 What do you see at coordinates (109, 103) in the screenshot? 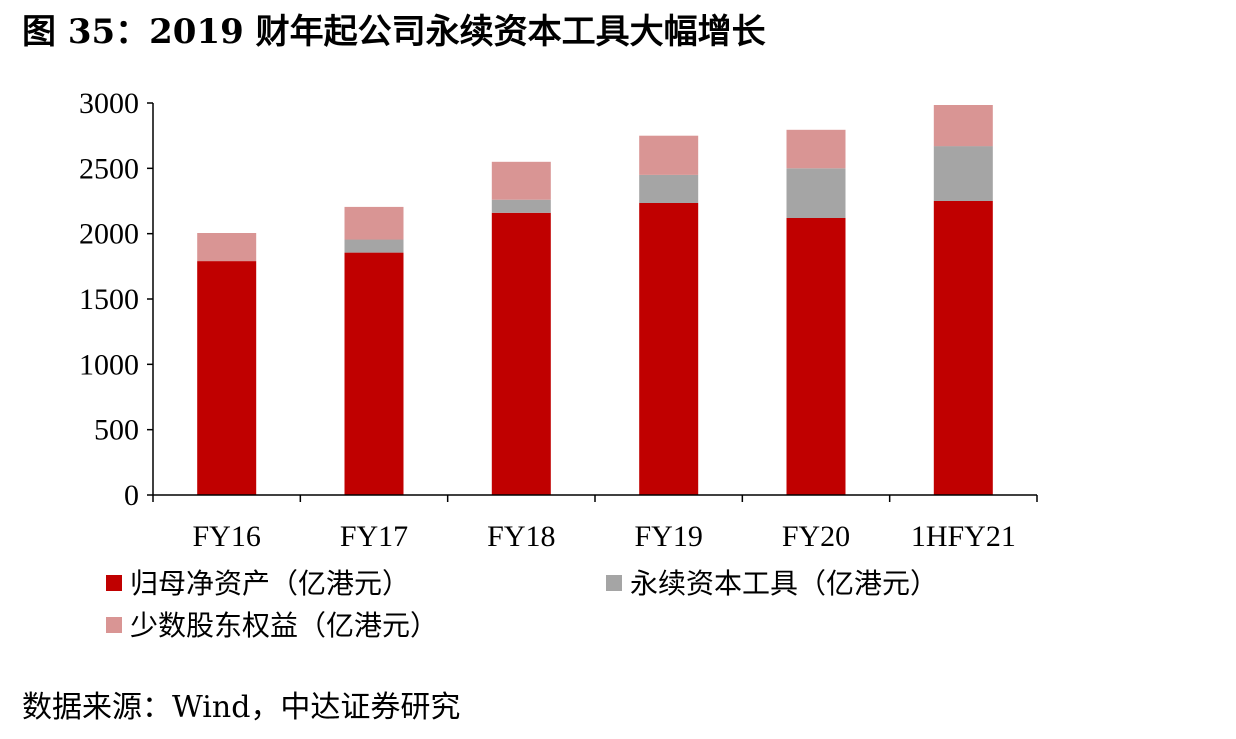
I see `y-tick-label: 3000` at bounding box center [109, 103].